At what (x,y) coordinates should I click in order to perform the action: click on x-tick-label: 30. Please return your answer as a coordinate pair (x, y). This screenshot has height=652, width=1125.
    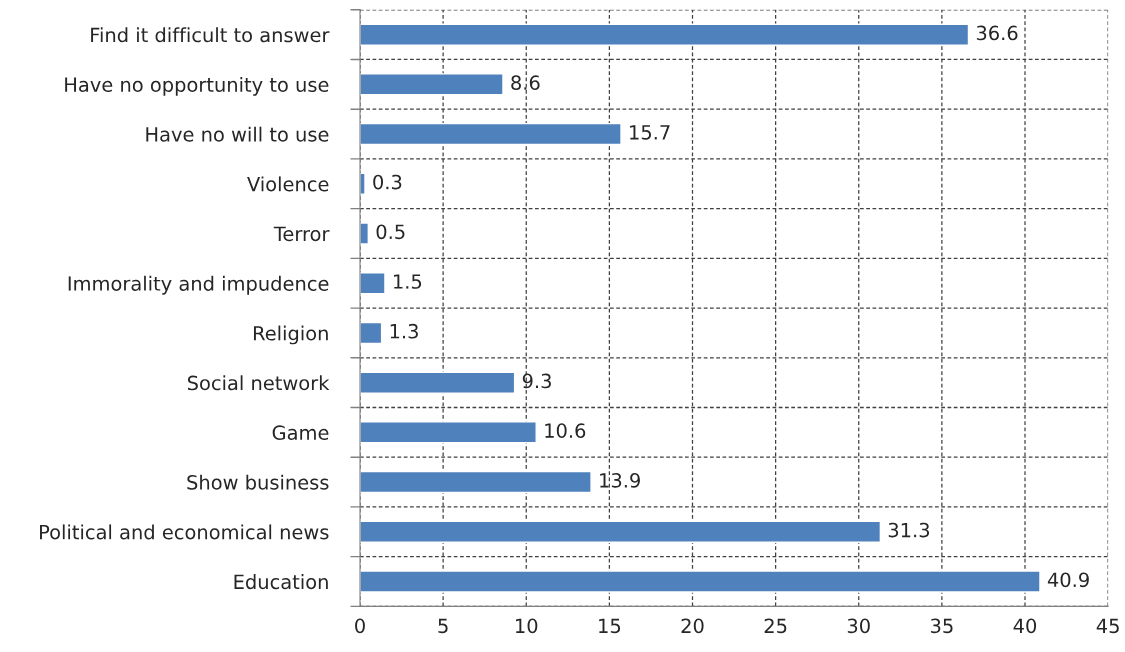
    Looking at the image, I should click on (858, 626).